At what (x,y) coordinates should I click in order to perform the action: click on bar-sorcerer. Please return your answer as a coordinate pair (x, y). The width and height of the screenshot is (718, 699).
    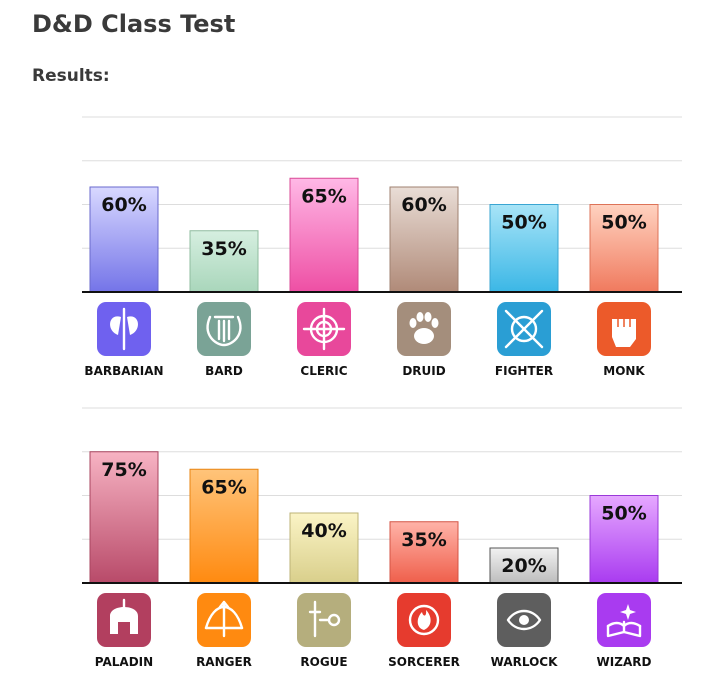
    Looking at the image, I should click on (424, 552).